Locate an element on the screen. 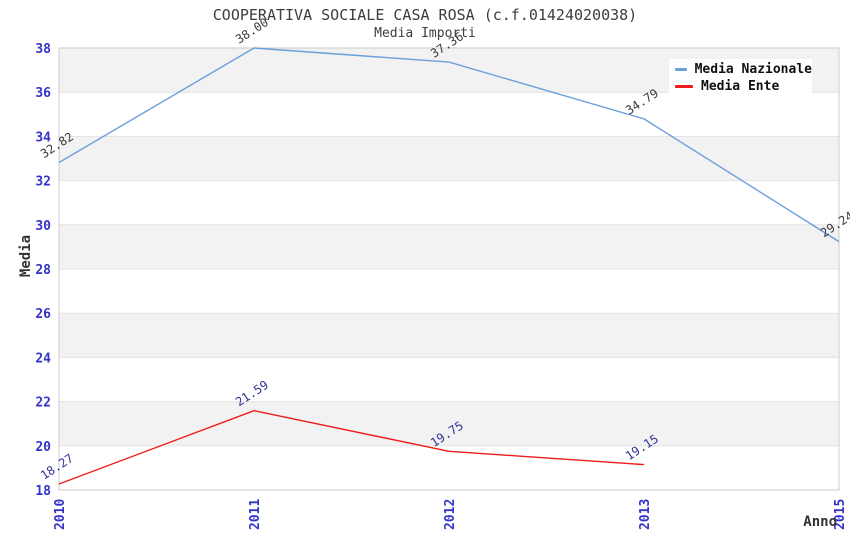 The width and height of the screenshot is (850, 550). y-tick-label: 30 is located at coordinates (43, 226).